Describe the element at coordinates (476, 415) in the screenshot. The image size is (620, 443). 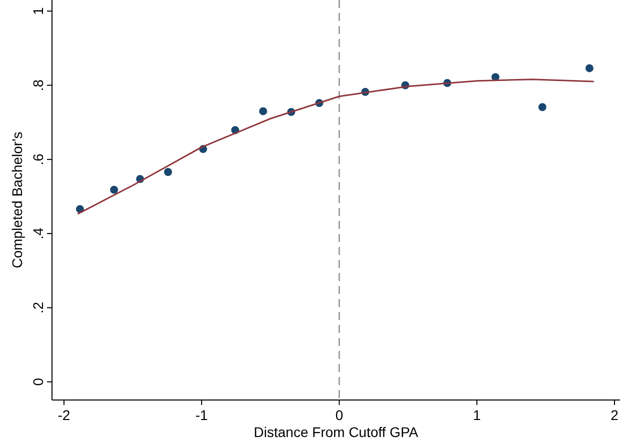
I see `x-tick-label: 1` at that location.